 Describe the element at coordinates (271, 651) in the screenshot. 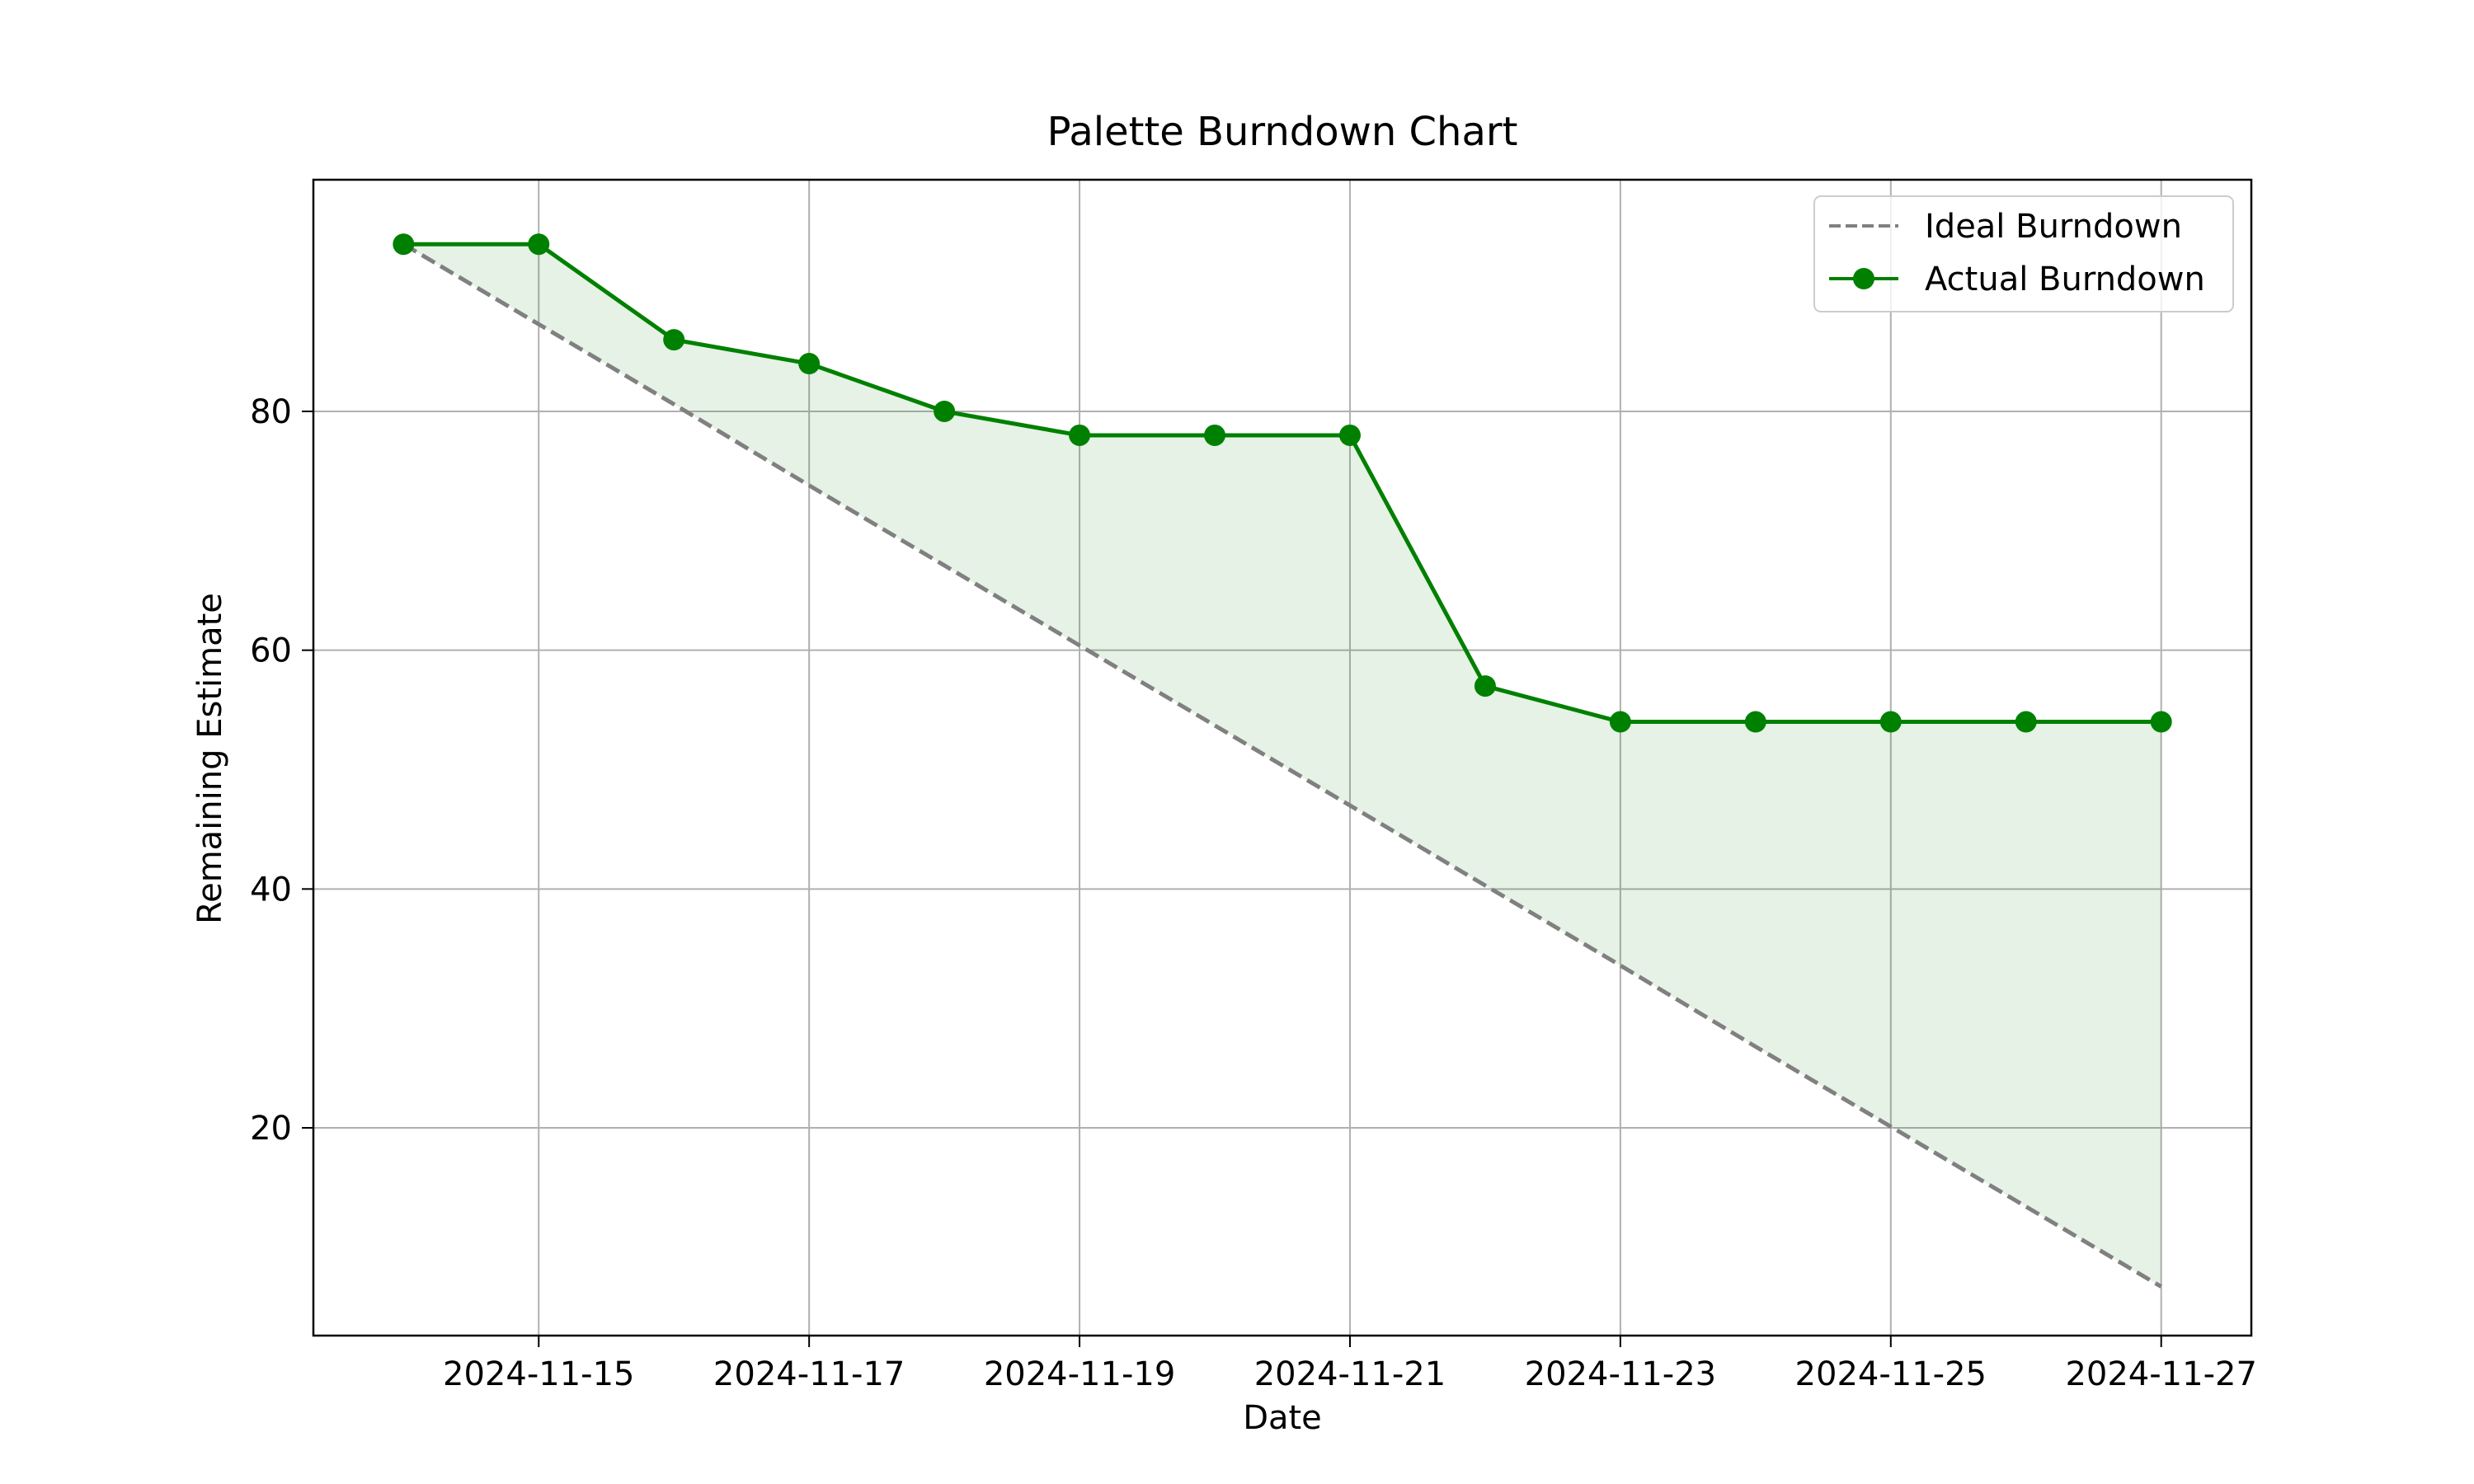

I see `y-tick-label: 60` at that location.